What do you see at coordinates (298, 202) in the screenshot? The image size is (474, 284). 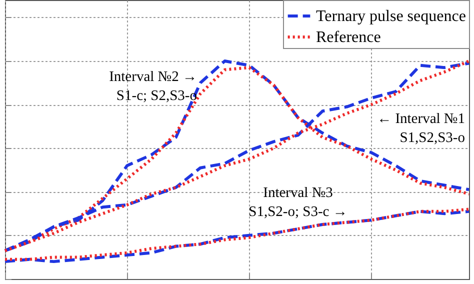 I see `annotation: Interval №3 S1,S2-o; S3-c →` at bounding box center [298, 202].